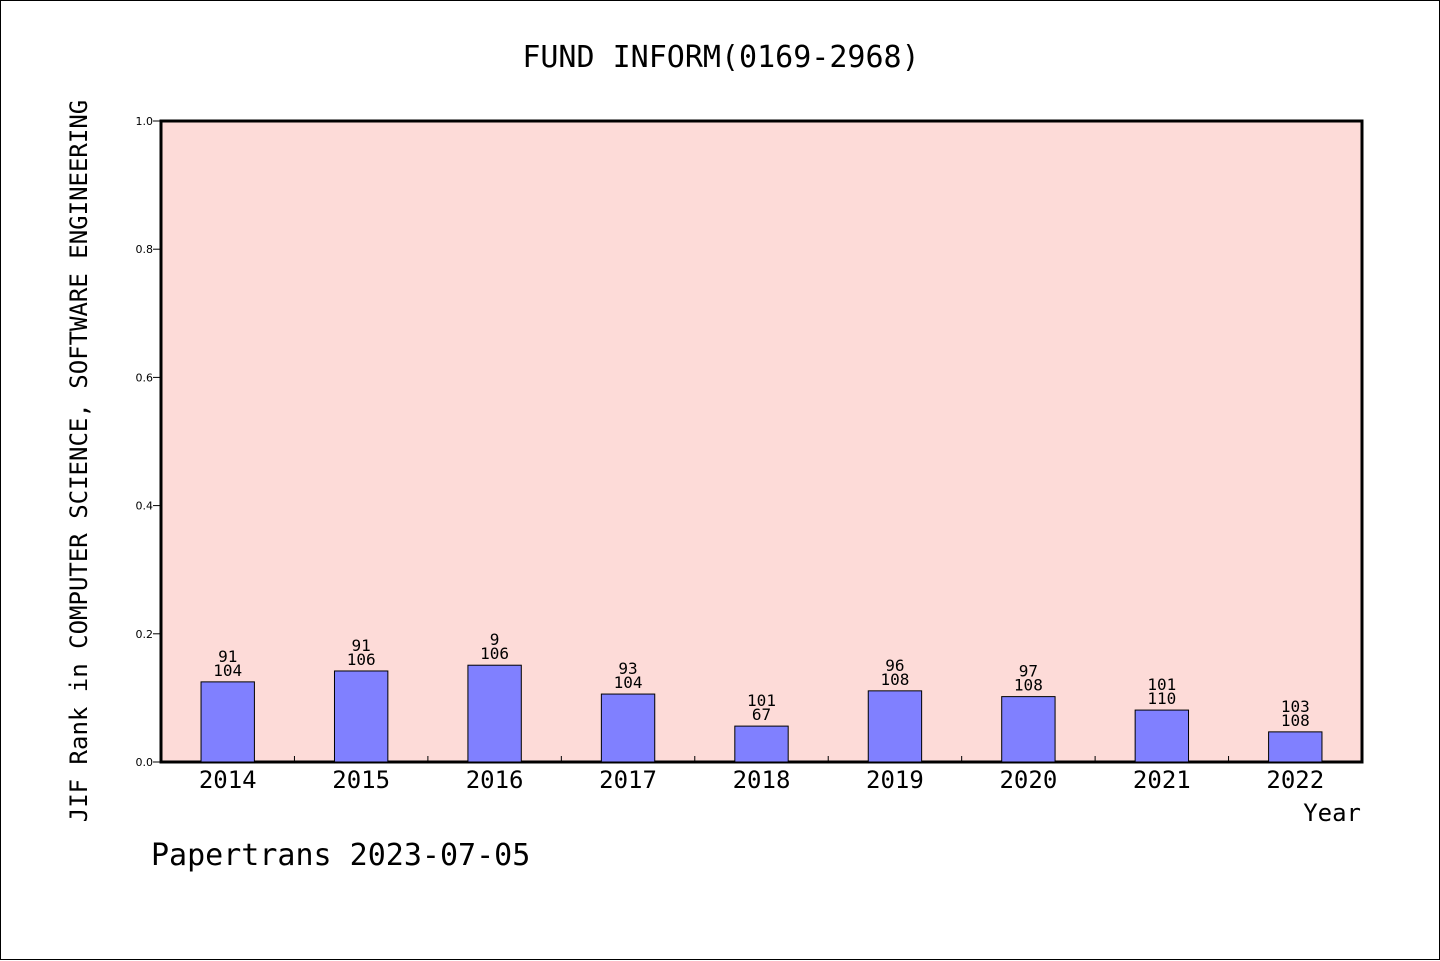 The image size is (1440, 961). I want to click on y-tick-label: 1.0, so click(145, 121).